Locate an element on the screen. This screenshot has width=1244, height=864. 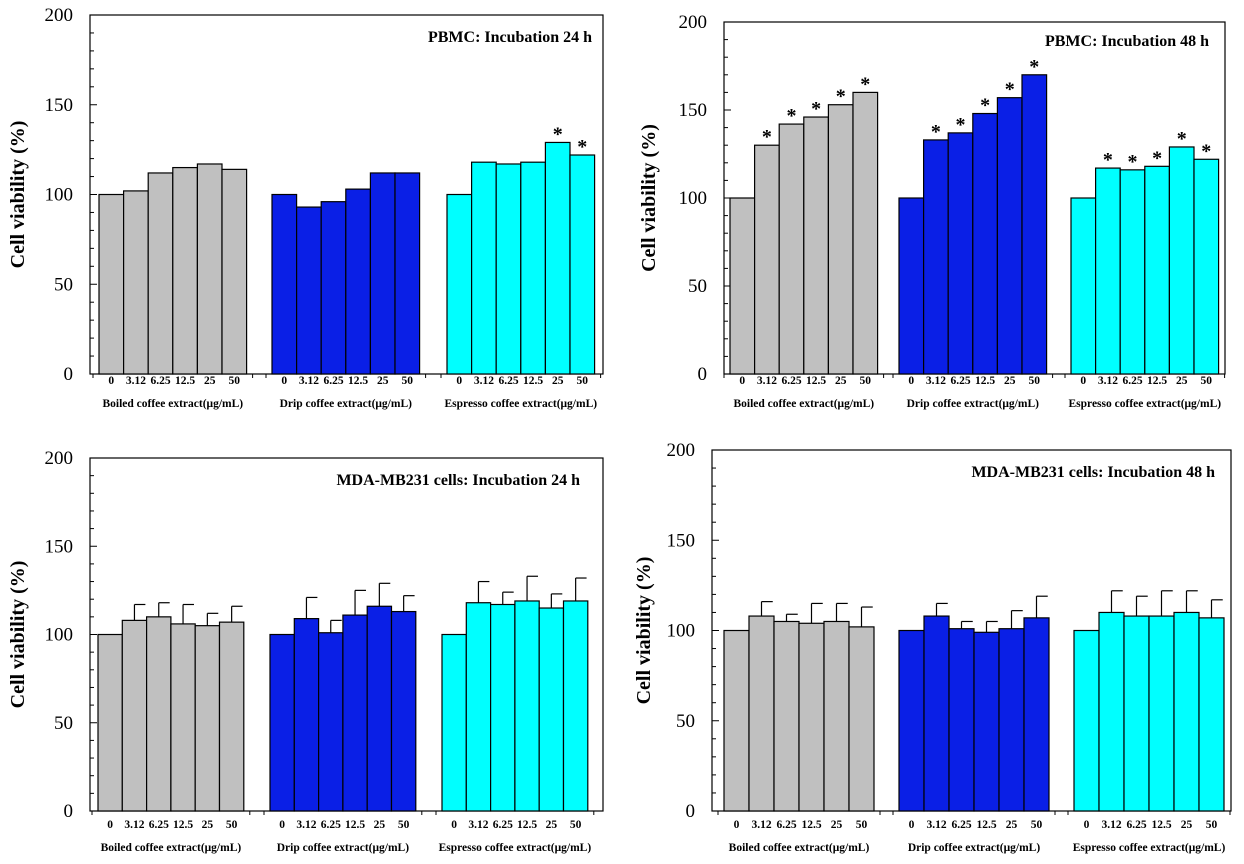
y-tick-label: 50 is located at coordinates (63, 723).